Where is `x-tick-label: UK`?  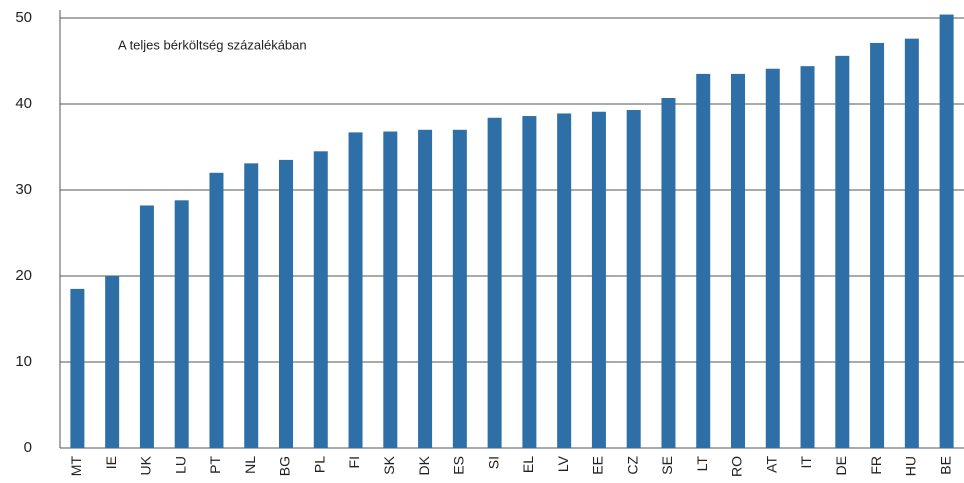
x-tick-label: UK is located at coordinates (146, 465).